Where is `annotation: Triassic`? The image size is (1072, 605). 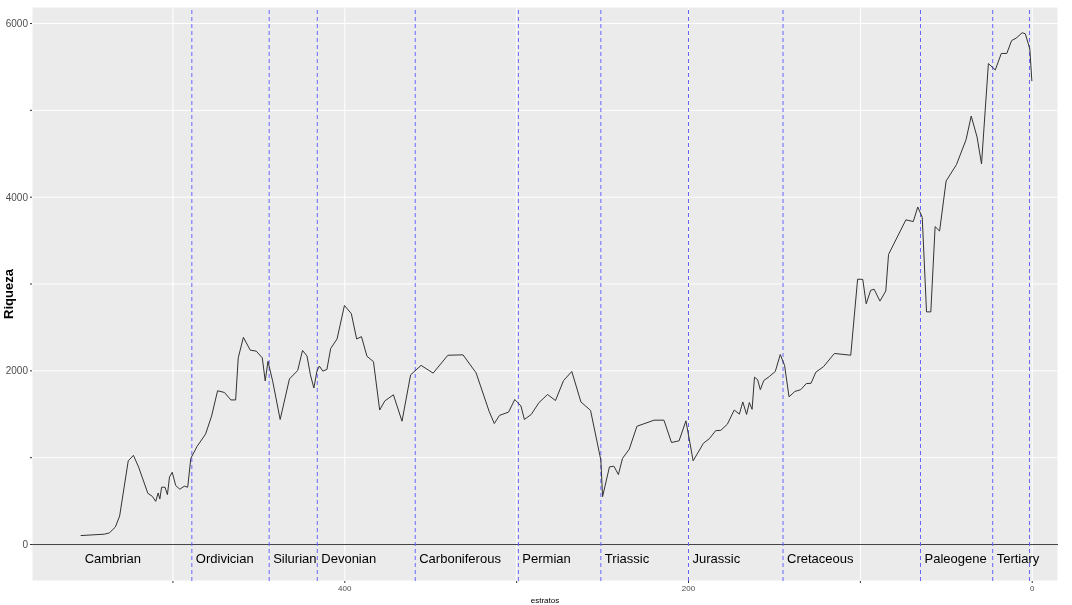 annotation: Triassic is located at coordinates (627, 558).